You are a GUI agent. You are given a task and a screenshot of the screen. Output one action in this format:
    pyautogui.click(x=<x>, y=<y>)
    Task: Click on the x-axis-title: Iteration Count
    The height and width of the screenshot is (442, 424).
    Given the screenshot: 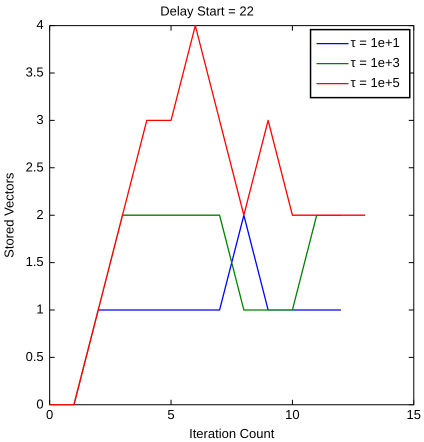 What is the action you would take?
    pyautogui.click(x=232, y=433)
    